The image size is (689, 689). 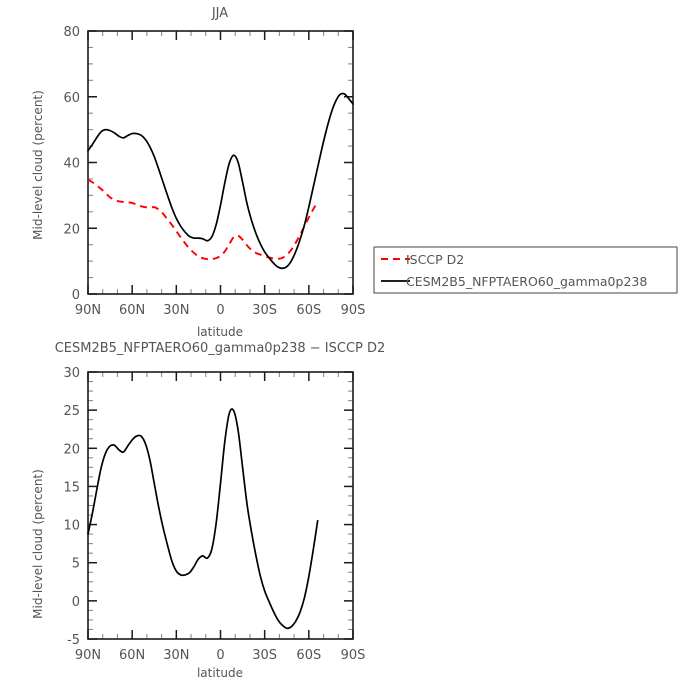 What do you see at coordinates (71, 526) in the screenshot?
I see `y-tick-label: 10` at bounding box center [71, 526].